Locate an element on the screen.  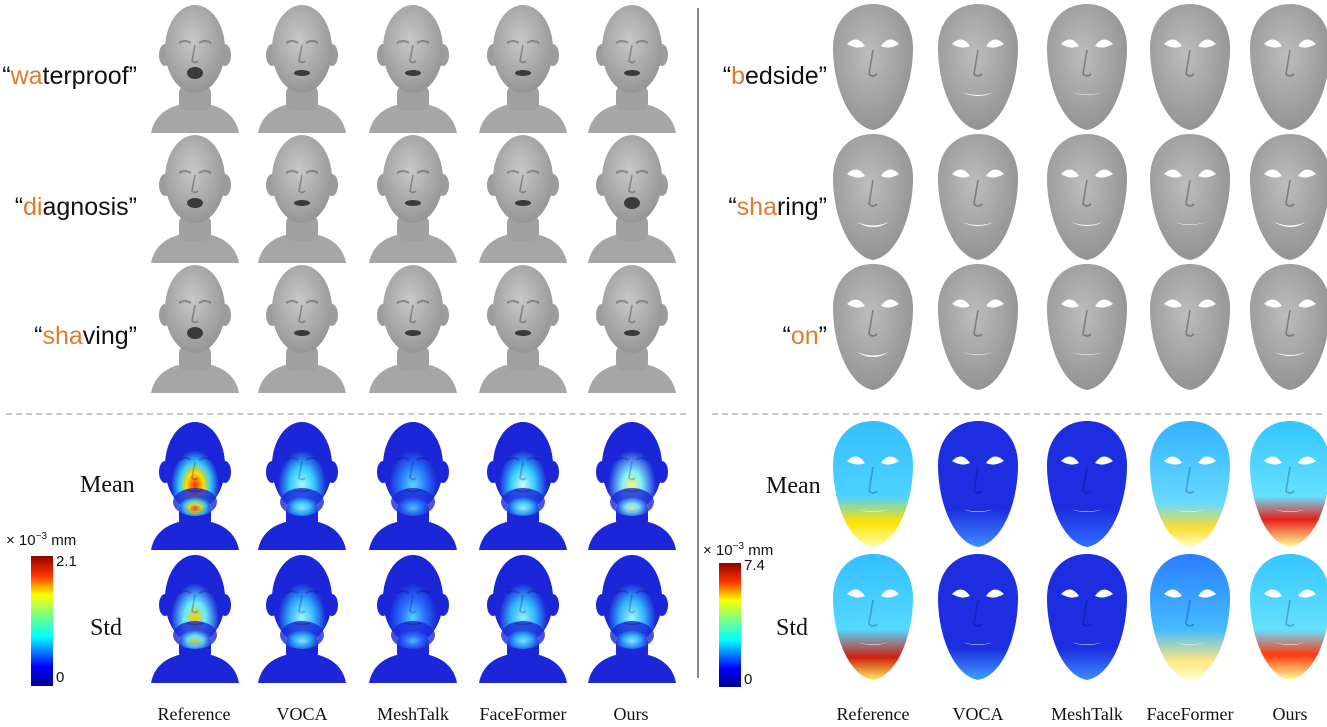
column-label-faceformer-left: FaceFormer is located at coordinates (523, 714).